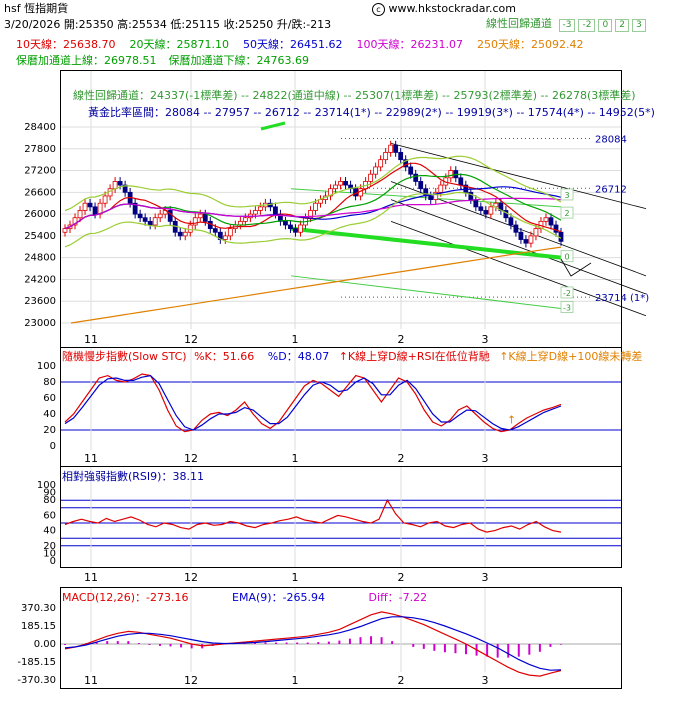 This screenshot has height=717, width=677. Describe the element at coordinates (34, 44) in the screenshot. I see `ma-label: 10天線` at that location.